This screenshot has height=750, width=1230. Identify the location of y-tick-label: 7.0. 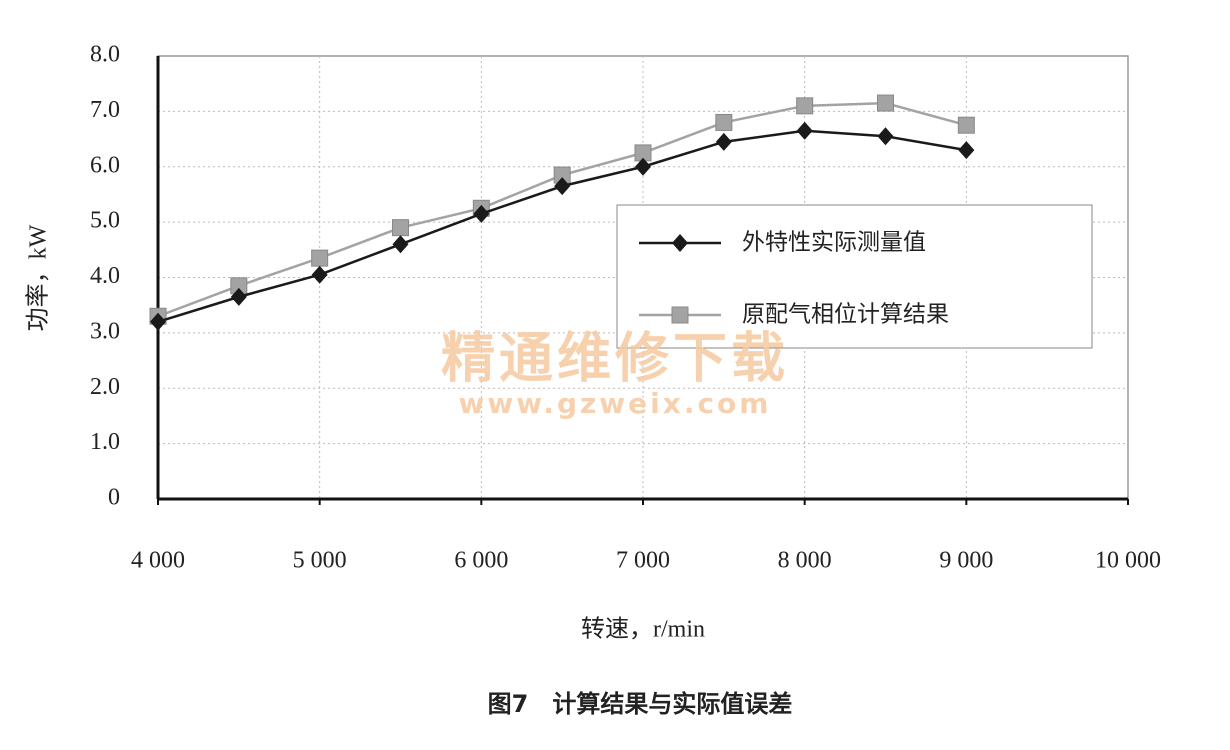
(105, 110).